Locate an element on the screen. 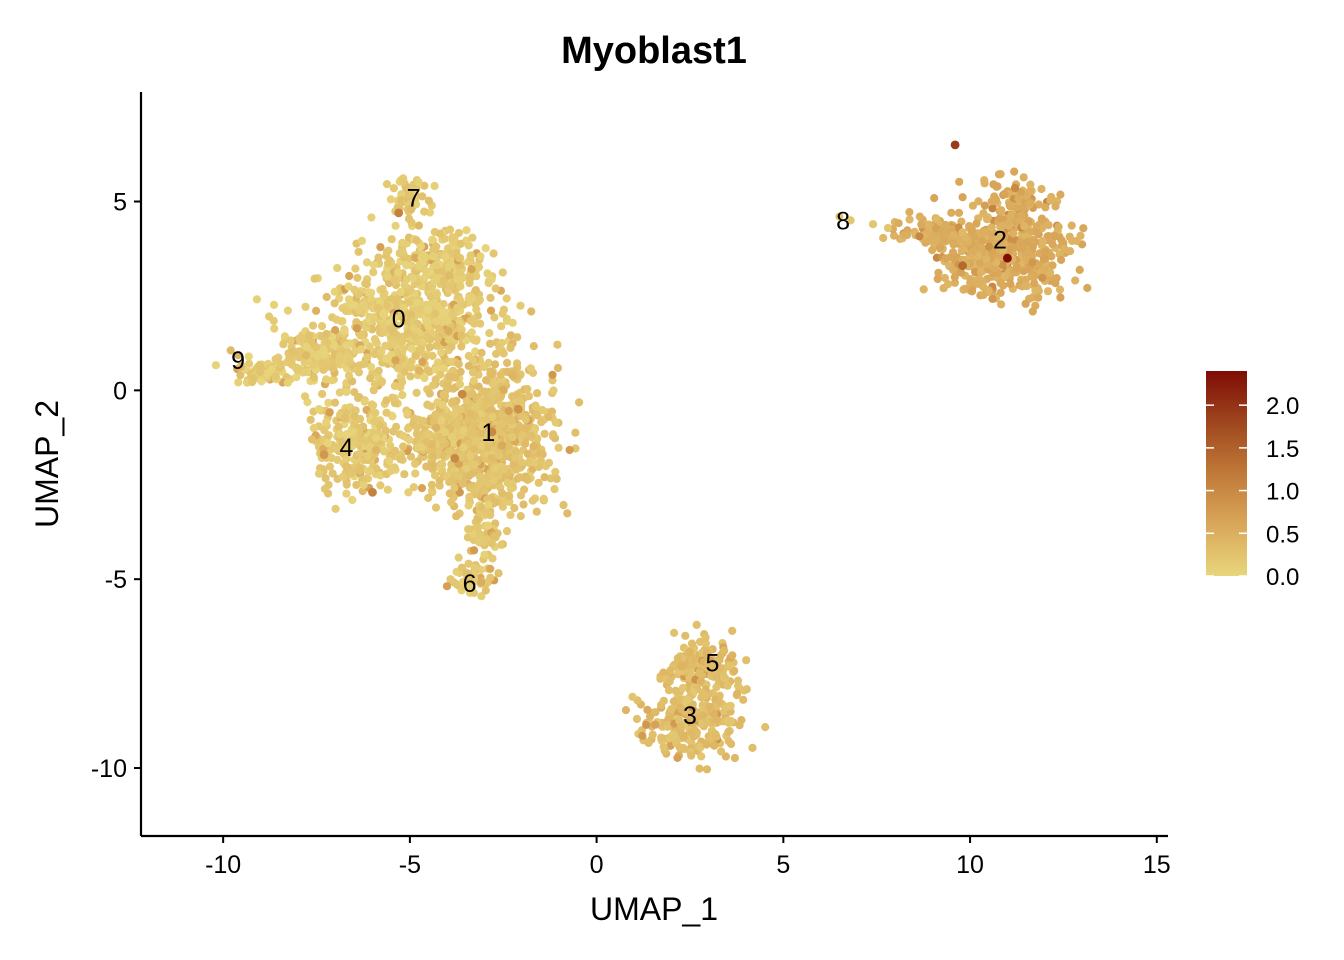 This screenshot has width=1344, height=960. colorbar-label: 1.5 is located at coordinates (1282, 449).